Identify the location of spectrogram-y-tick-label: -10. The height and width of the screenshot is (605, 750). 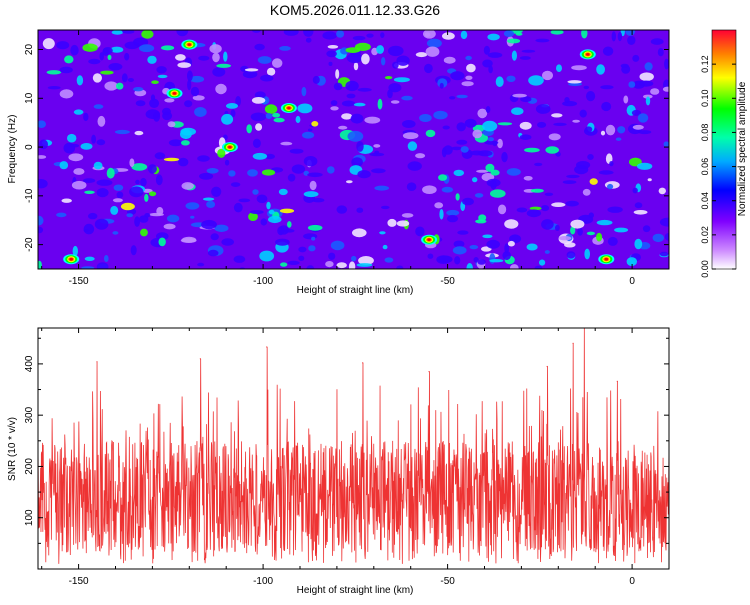
(29, 195).